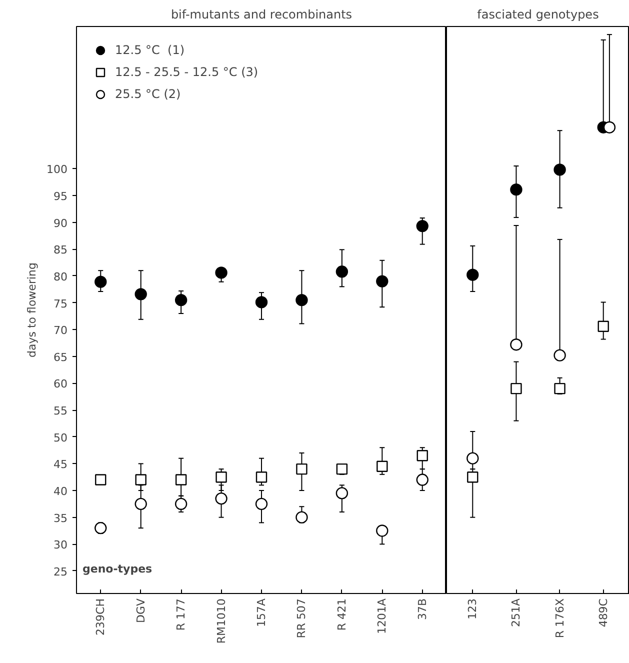  I want to click on y-tick-label: 35, so click(61, 518).